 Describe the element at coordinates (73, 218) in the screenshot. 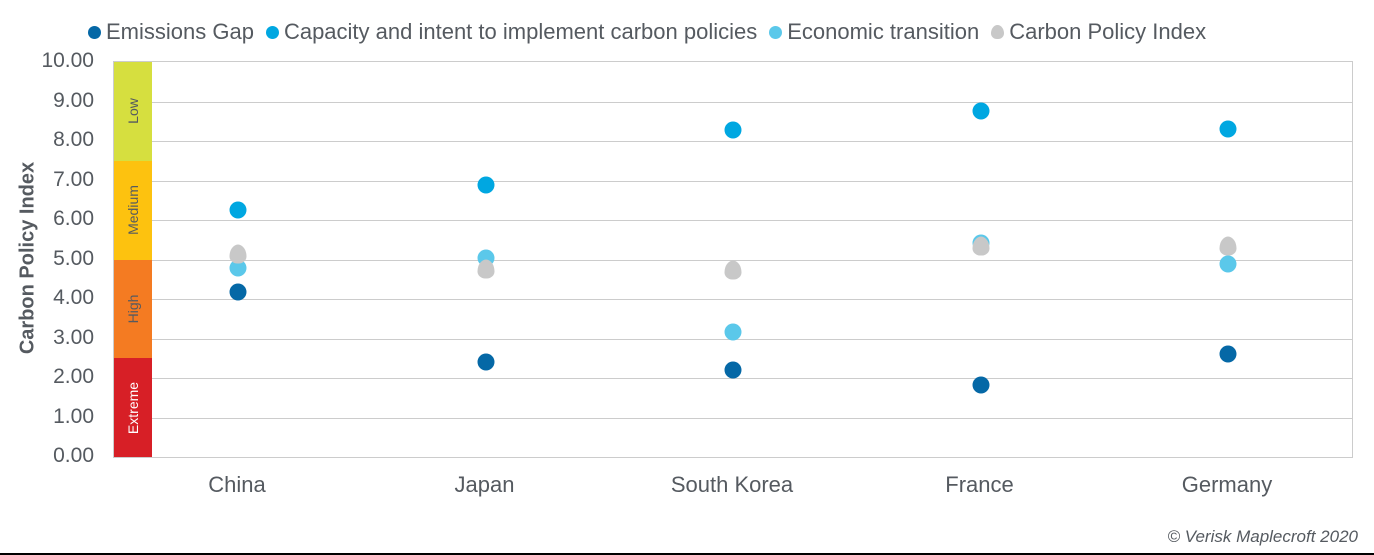

I see `y-tick-label: 6.00` at that location.